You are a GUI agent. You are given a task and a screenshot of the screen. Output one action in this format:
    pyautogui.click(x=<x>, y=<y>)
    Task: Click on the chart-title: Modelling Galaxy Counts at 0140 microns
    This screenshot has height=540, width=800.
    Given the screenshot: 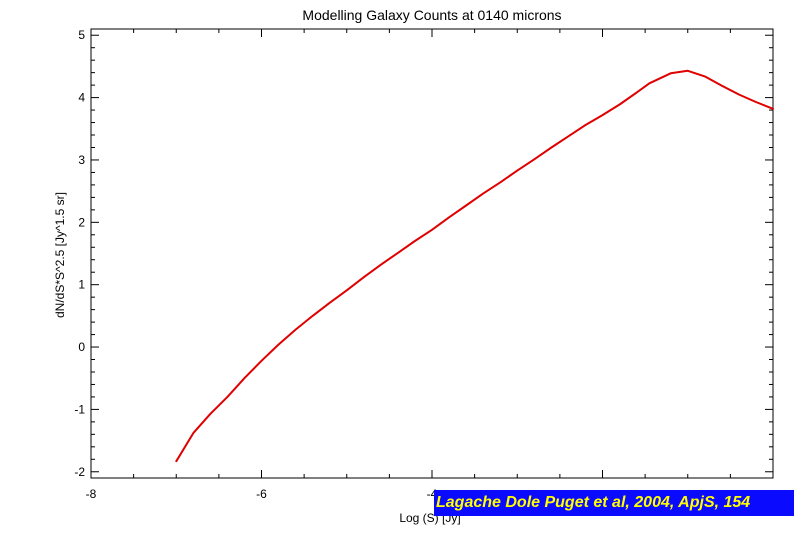 What is the action you would take?
    pyautogui.click(x=431, y=15)
    